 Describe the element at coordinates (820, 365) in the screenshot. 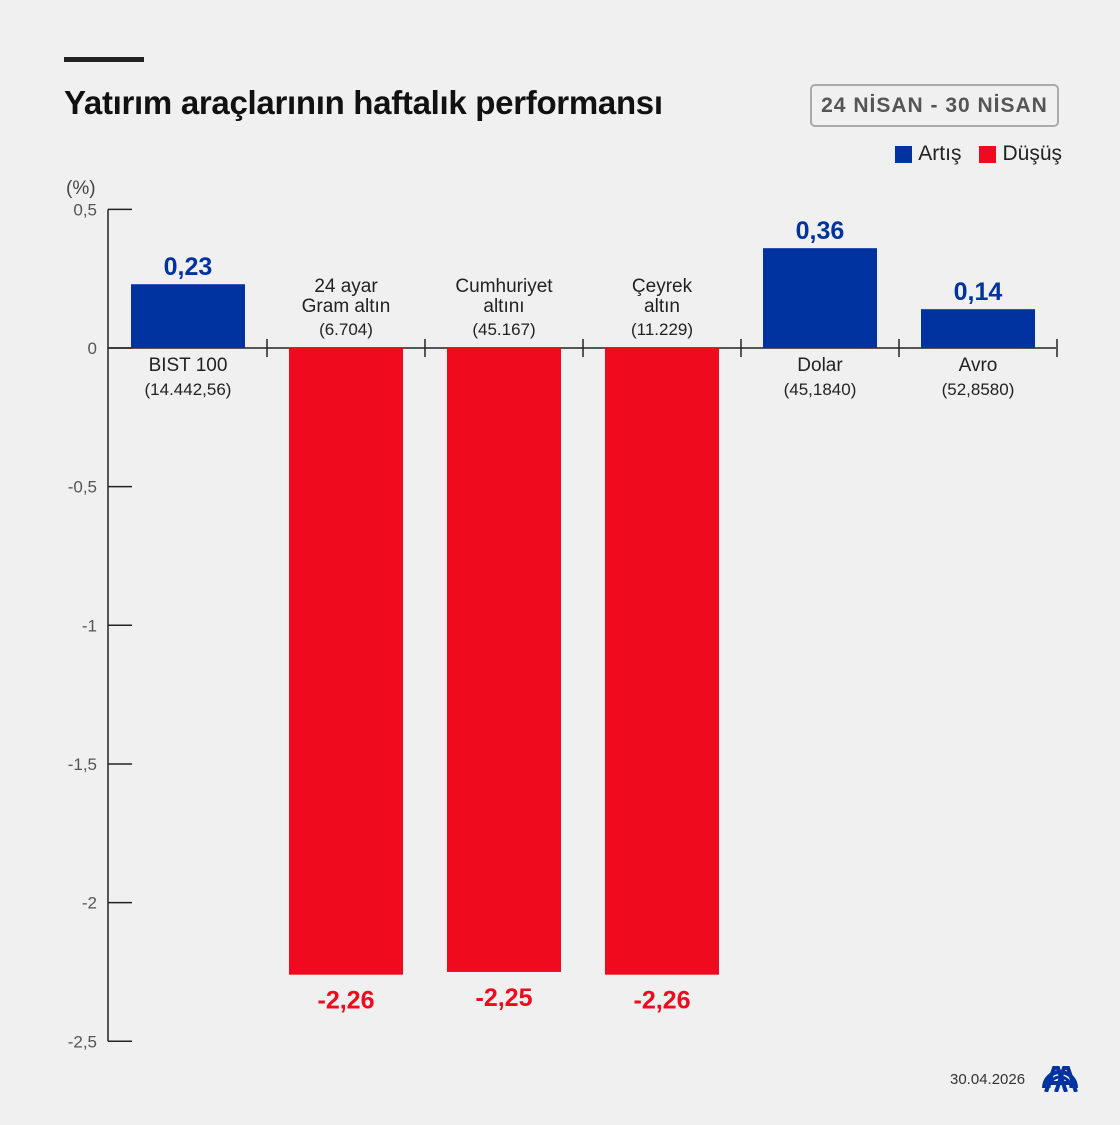

I see `category-label: Dolar` at that location.